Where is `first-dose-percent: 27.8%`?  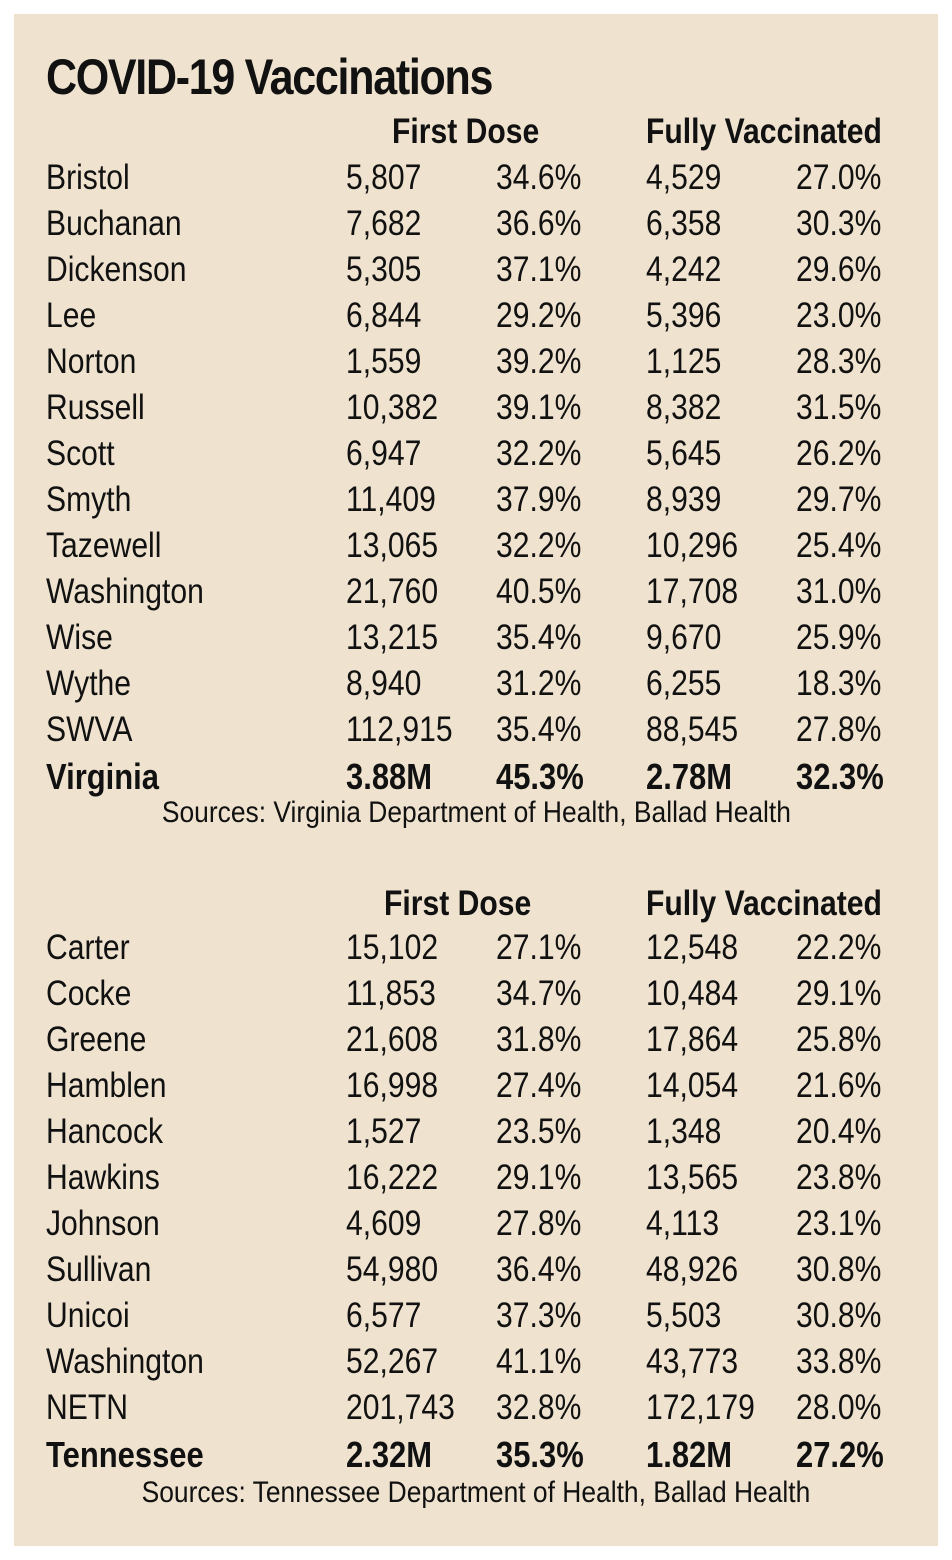 first-dose-percent: 27.8% is located at coordinates (539, 1223).